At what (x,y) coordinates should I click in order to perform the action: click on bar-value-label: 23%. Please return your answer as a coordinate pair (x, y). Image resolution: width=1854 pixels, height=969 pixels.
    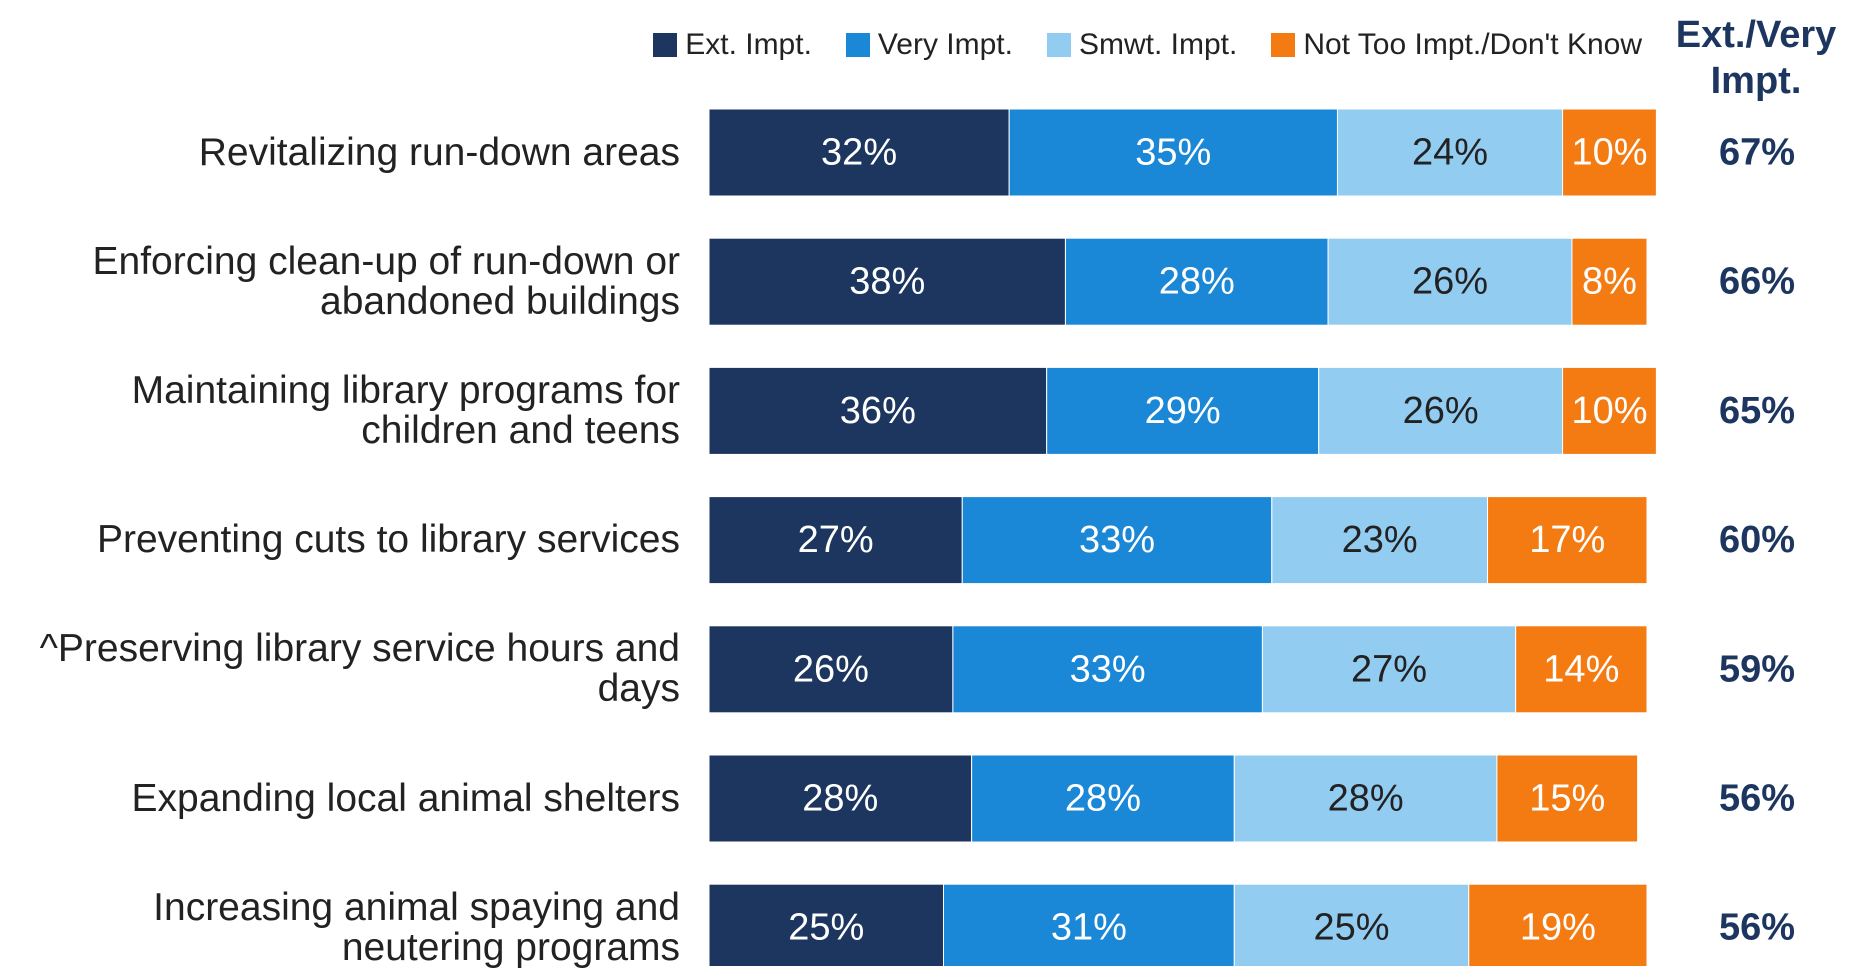
    Looking at the image, I should click on (1380, 540).